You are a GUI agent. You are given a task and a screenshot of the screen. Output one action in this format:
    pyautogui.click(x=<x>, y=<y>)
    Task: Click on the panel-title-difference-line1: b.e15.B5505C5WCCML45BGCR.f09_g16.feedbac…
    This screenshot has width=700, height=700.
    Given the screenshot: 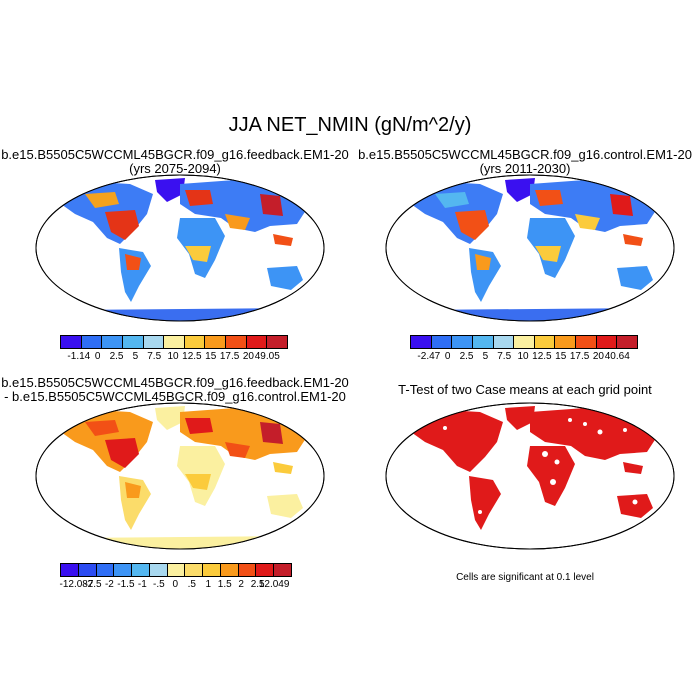 What is the action you would take?
    pyautogui.click(x=175, y=382)
    